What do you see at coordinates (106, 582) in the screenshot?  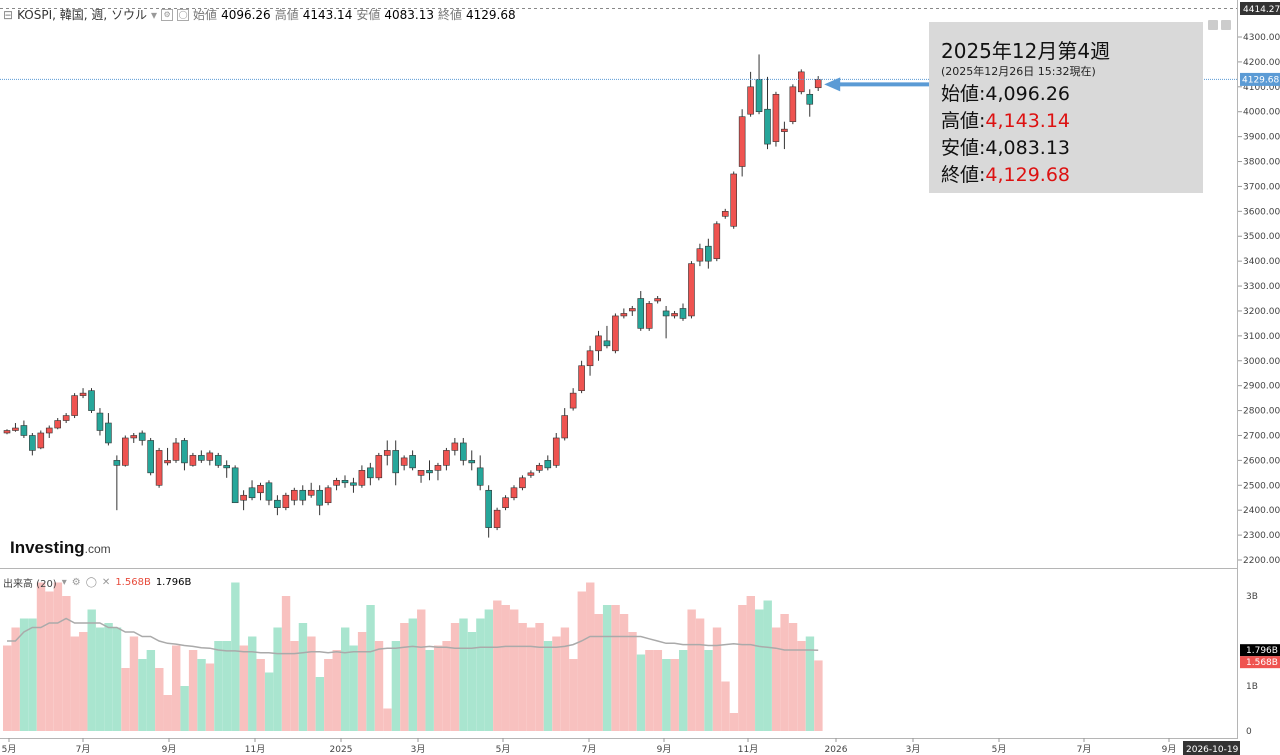 I see `volume-close-icon: ✕` at bounding box center [106, 582].